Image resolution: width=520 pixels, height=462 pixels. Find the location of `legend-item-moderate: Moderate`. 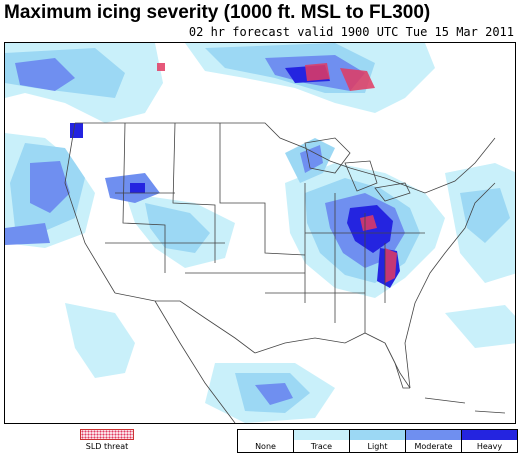

legend-item-moderate: Moderate is located at coordinates (433, 441).